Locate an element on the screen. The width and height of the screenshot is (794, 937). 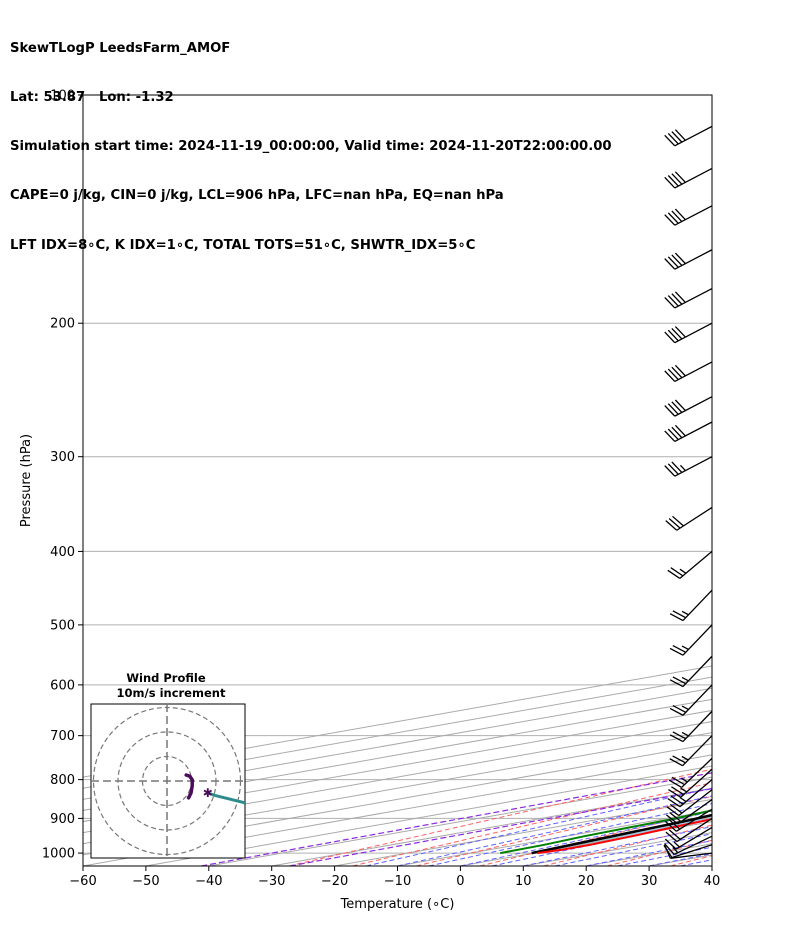
x-tick-label: 30 is located at coordinates (649, 881).